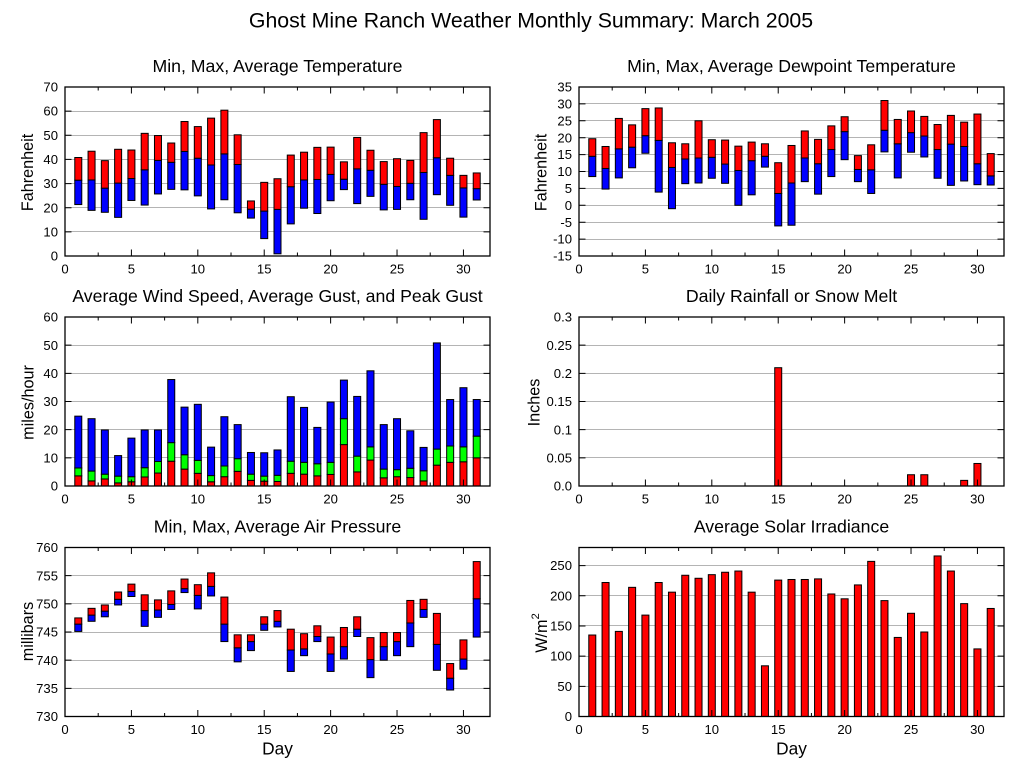  I want to click on svg-text: 750, so click(47, 603).